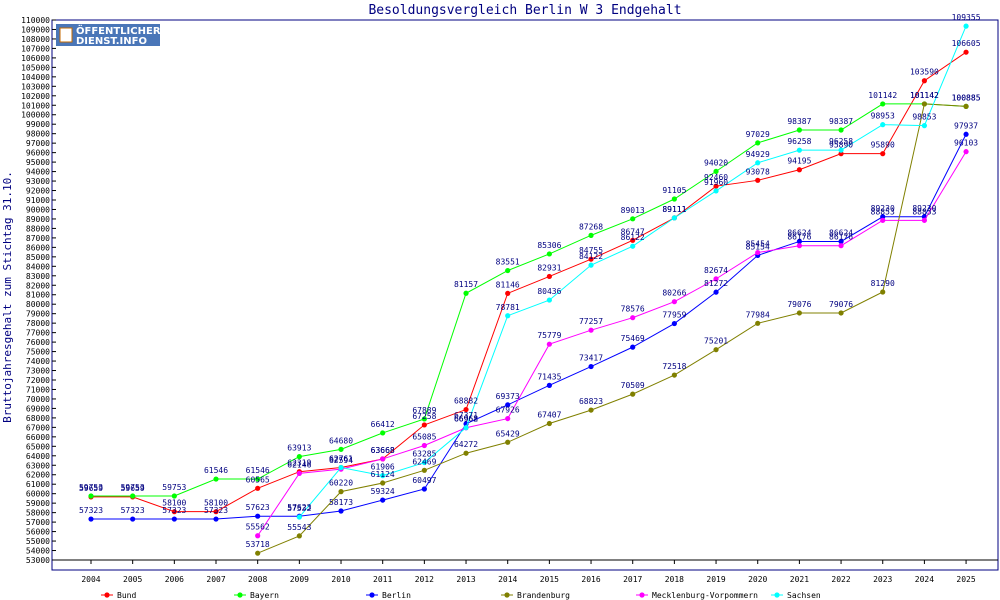  What do you see at coordinates (38, 361) in the screenshot?
I see `y-tick-label: 74000` at bounding box center [38, 361].